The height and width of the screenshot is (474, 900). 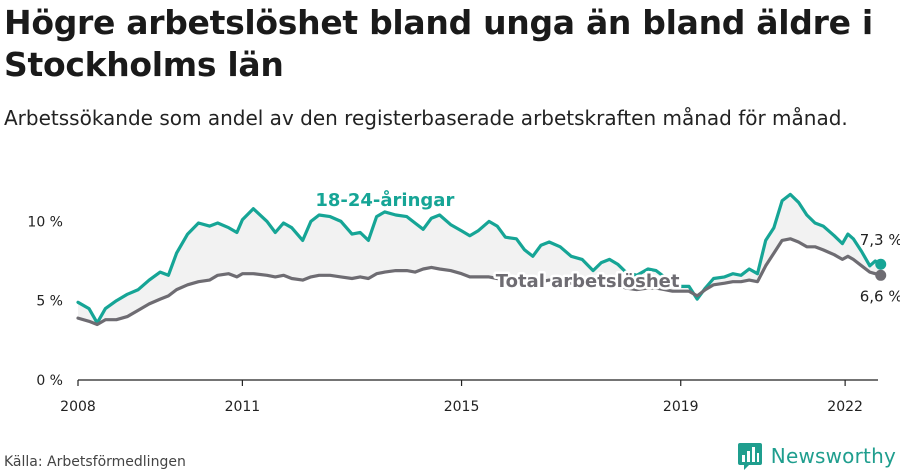 I want to click on brand-name: Newsworthy, so click(x=833, y=456).